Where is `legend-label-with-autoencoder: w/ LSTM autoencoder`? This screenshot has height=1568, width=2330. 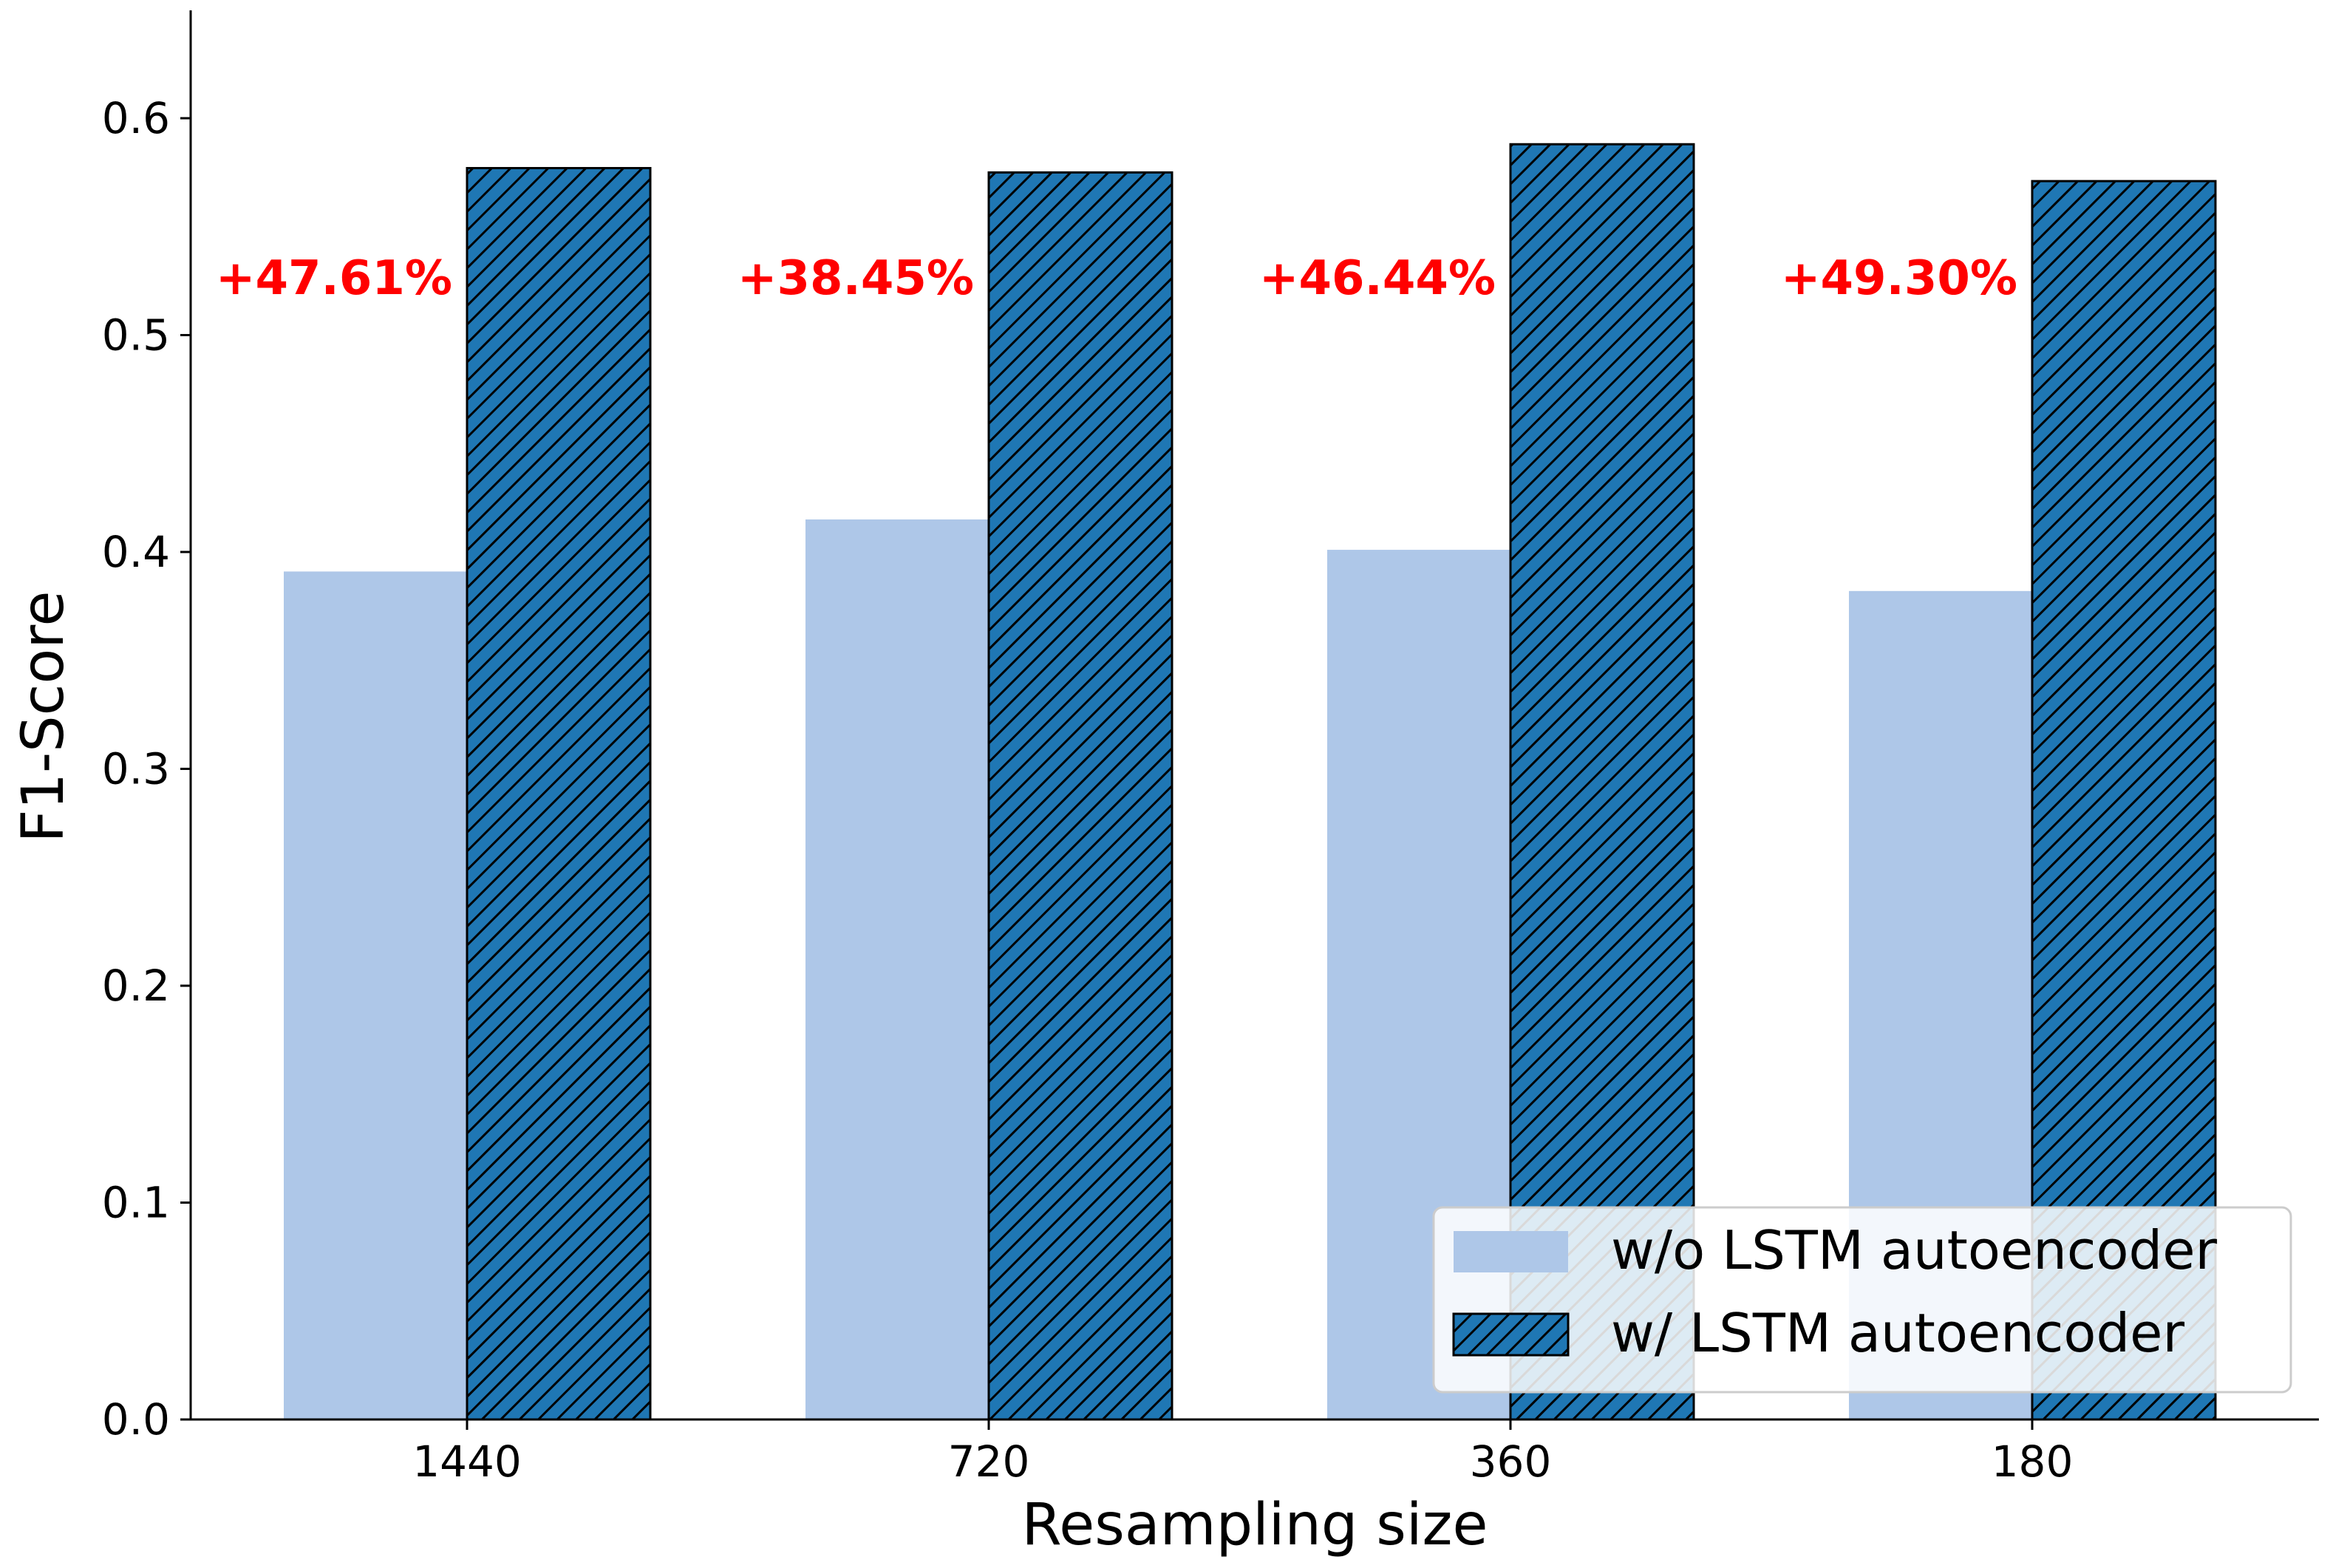
legend-label-with-autoencoder: w/ LSTM autoencoder is located at coordinates (1897, 1333).